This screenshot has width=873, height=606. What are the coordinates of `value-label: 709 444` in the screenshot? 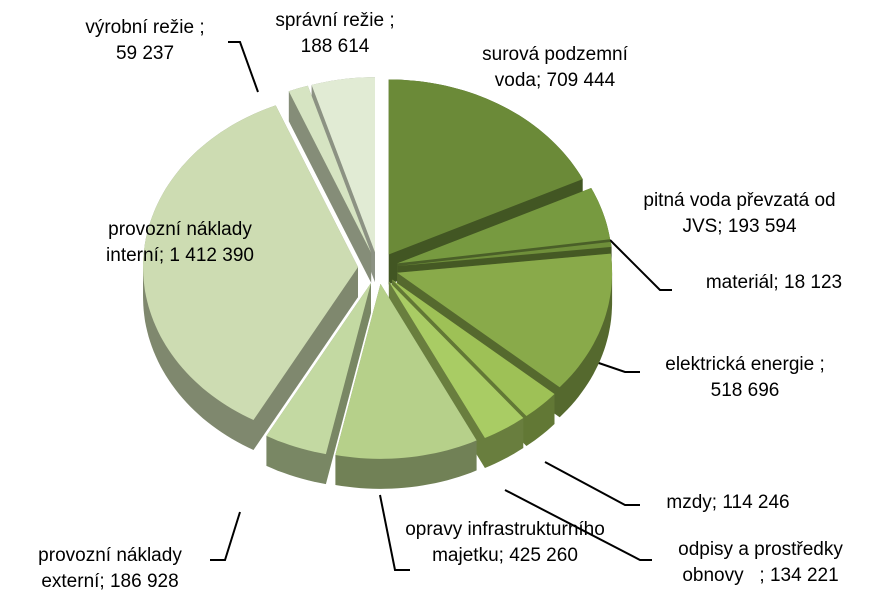 It's located at (581, 80).